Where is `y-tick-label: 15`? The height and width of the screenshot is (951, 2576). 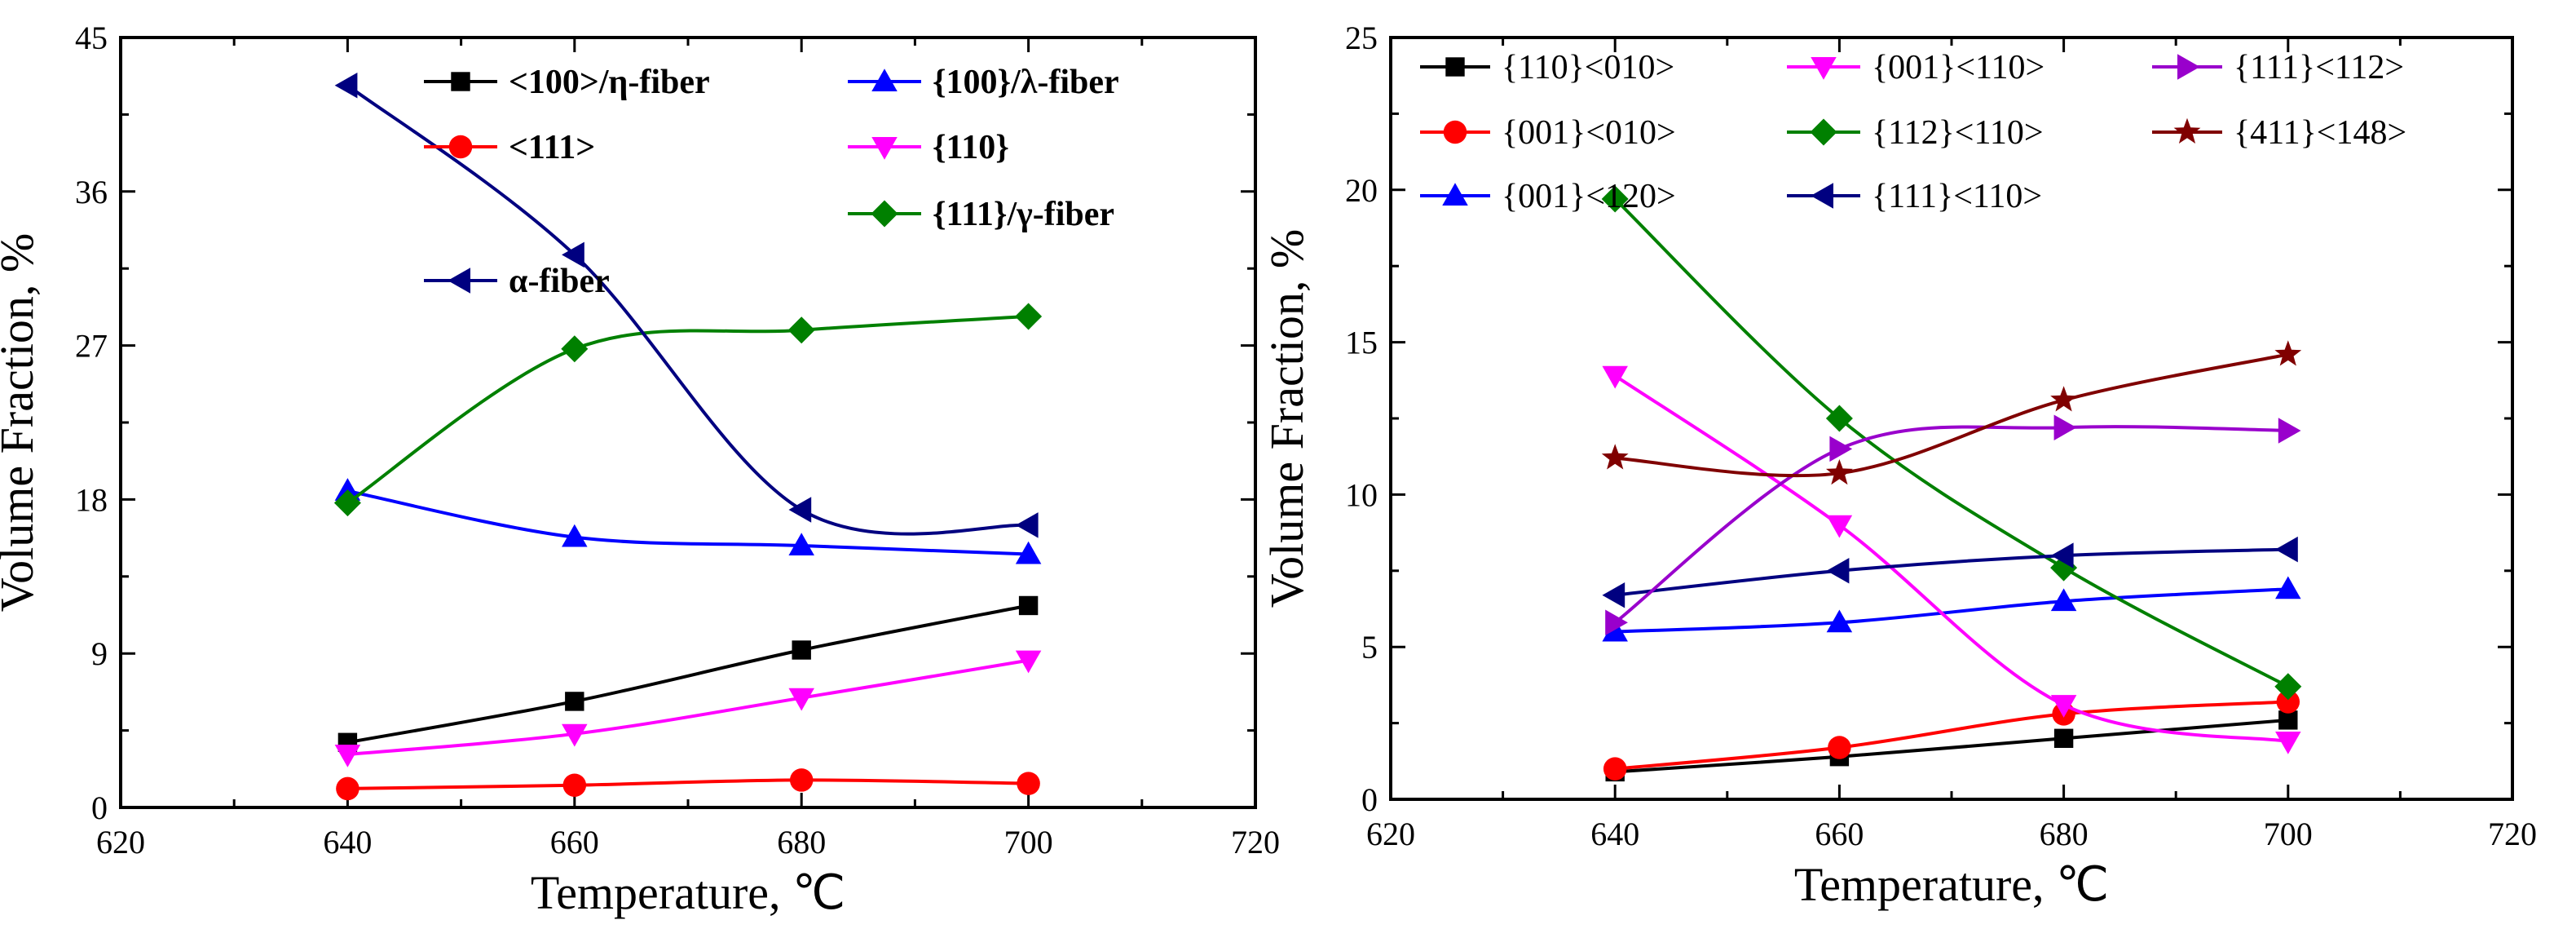
y-tick-label: 15 is located at coordinates (1361, 343).